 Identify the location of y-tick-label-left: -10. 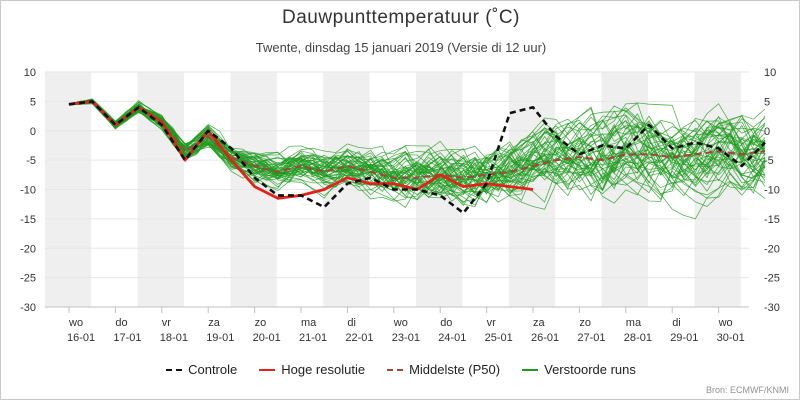
(28, 191).